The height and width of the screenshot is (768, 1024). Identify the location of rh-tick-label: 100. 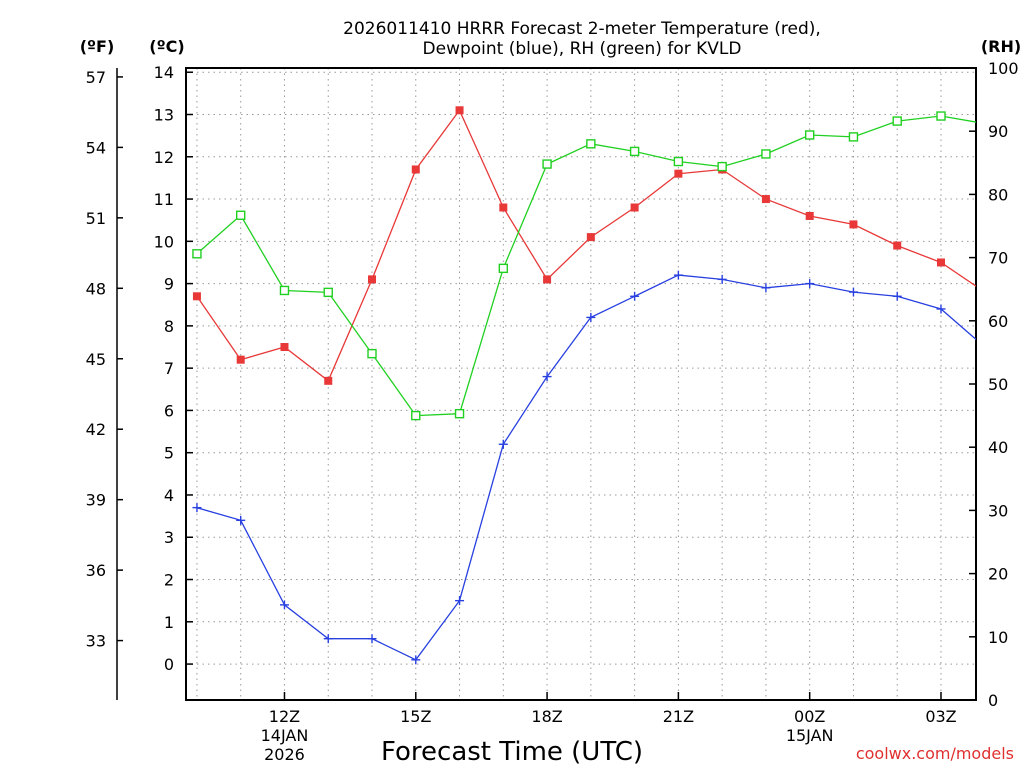
(1003, 68).